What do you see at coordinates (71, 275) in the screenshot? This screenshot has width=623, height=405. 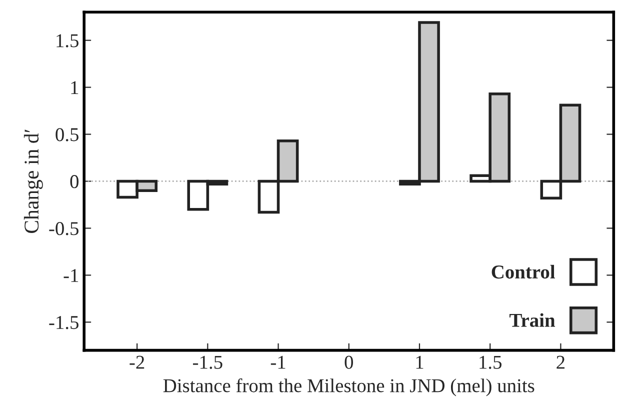 I see `y-tick-label: -1` at bounding box center [71, 275].